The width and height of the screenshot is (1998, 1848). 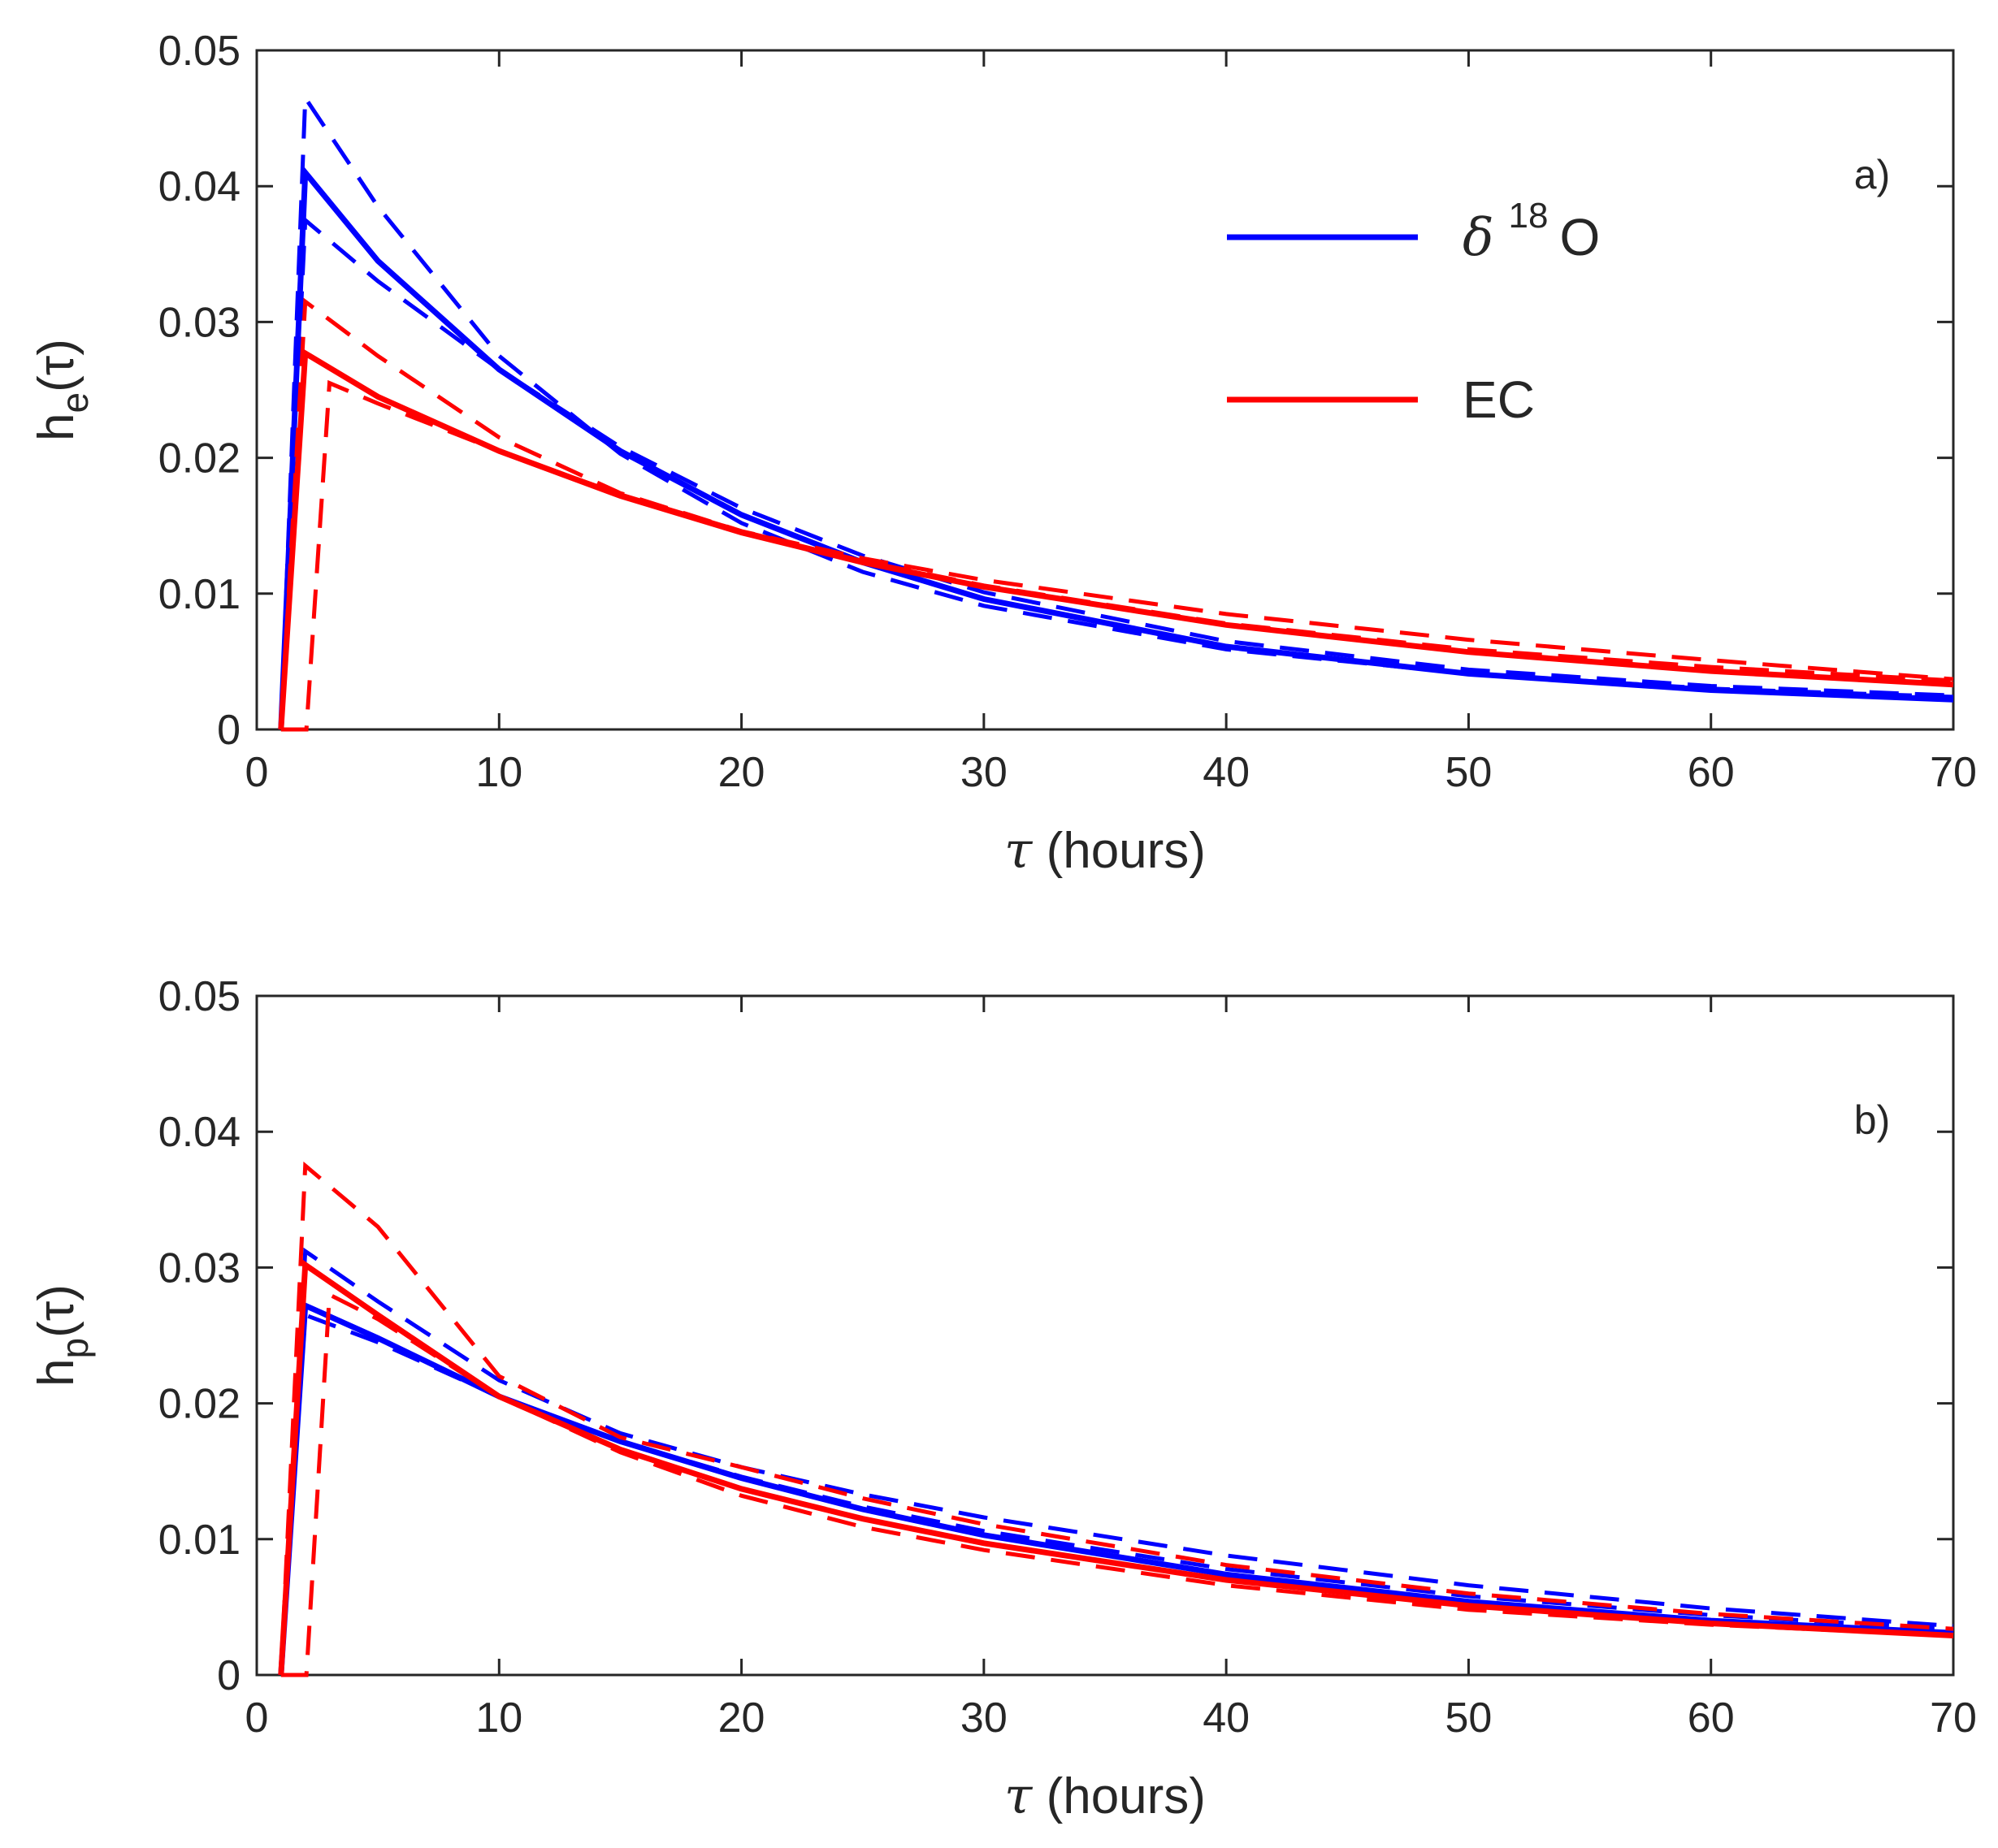 What do you see at coordinates (1579, 237) in the screenshot?
I see `legend-label-text: O` at bounding box center [1579, 237].